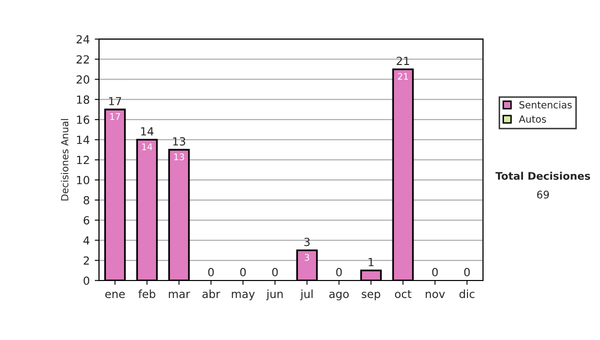 The width and height of the screenshot is (600, 340). What do you see at coordinates (115, 101) in the screenshot?
I see `total-label: 17` at bounding box center [115, 101].